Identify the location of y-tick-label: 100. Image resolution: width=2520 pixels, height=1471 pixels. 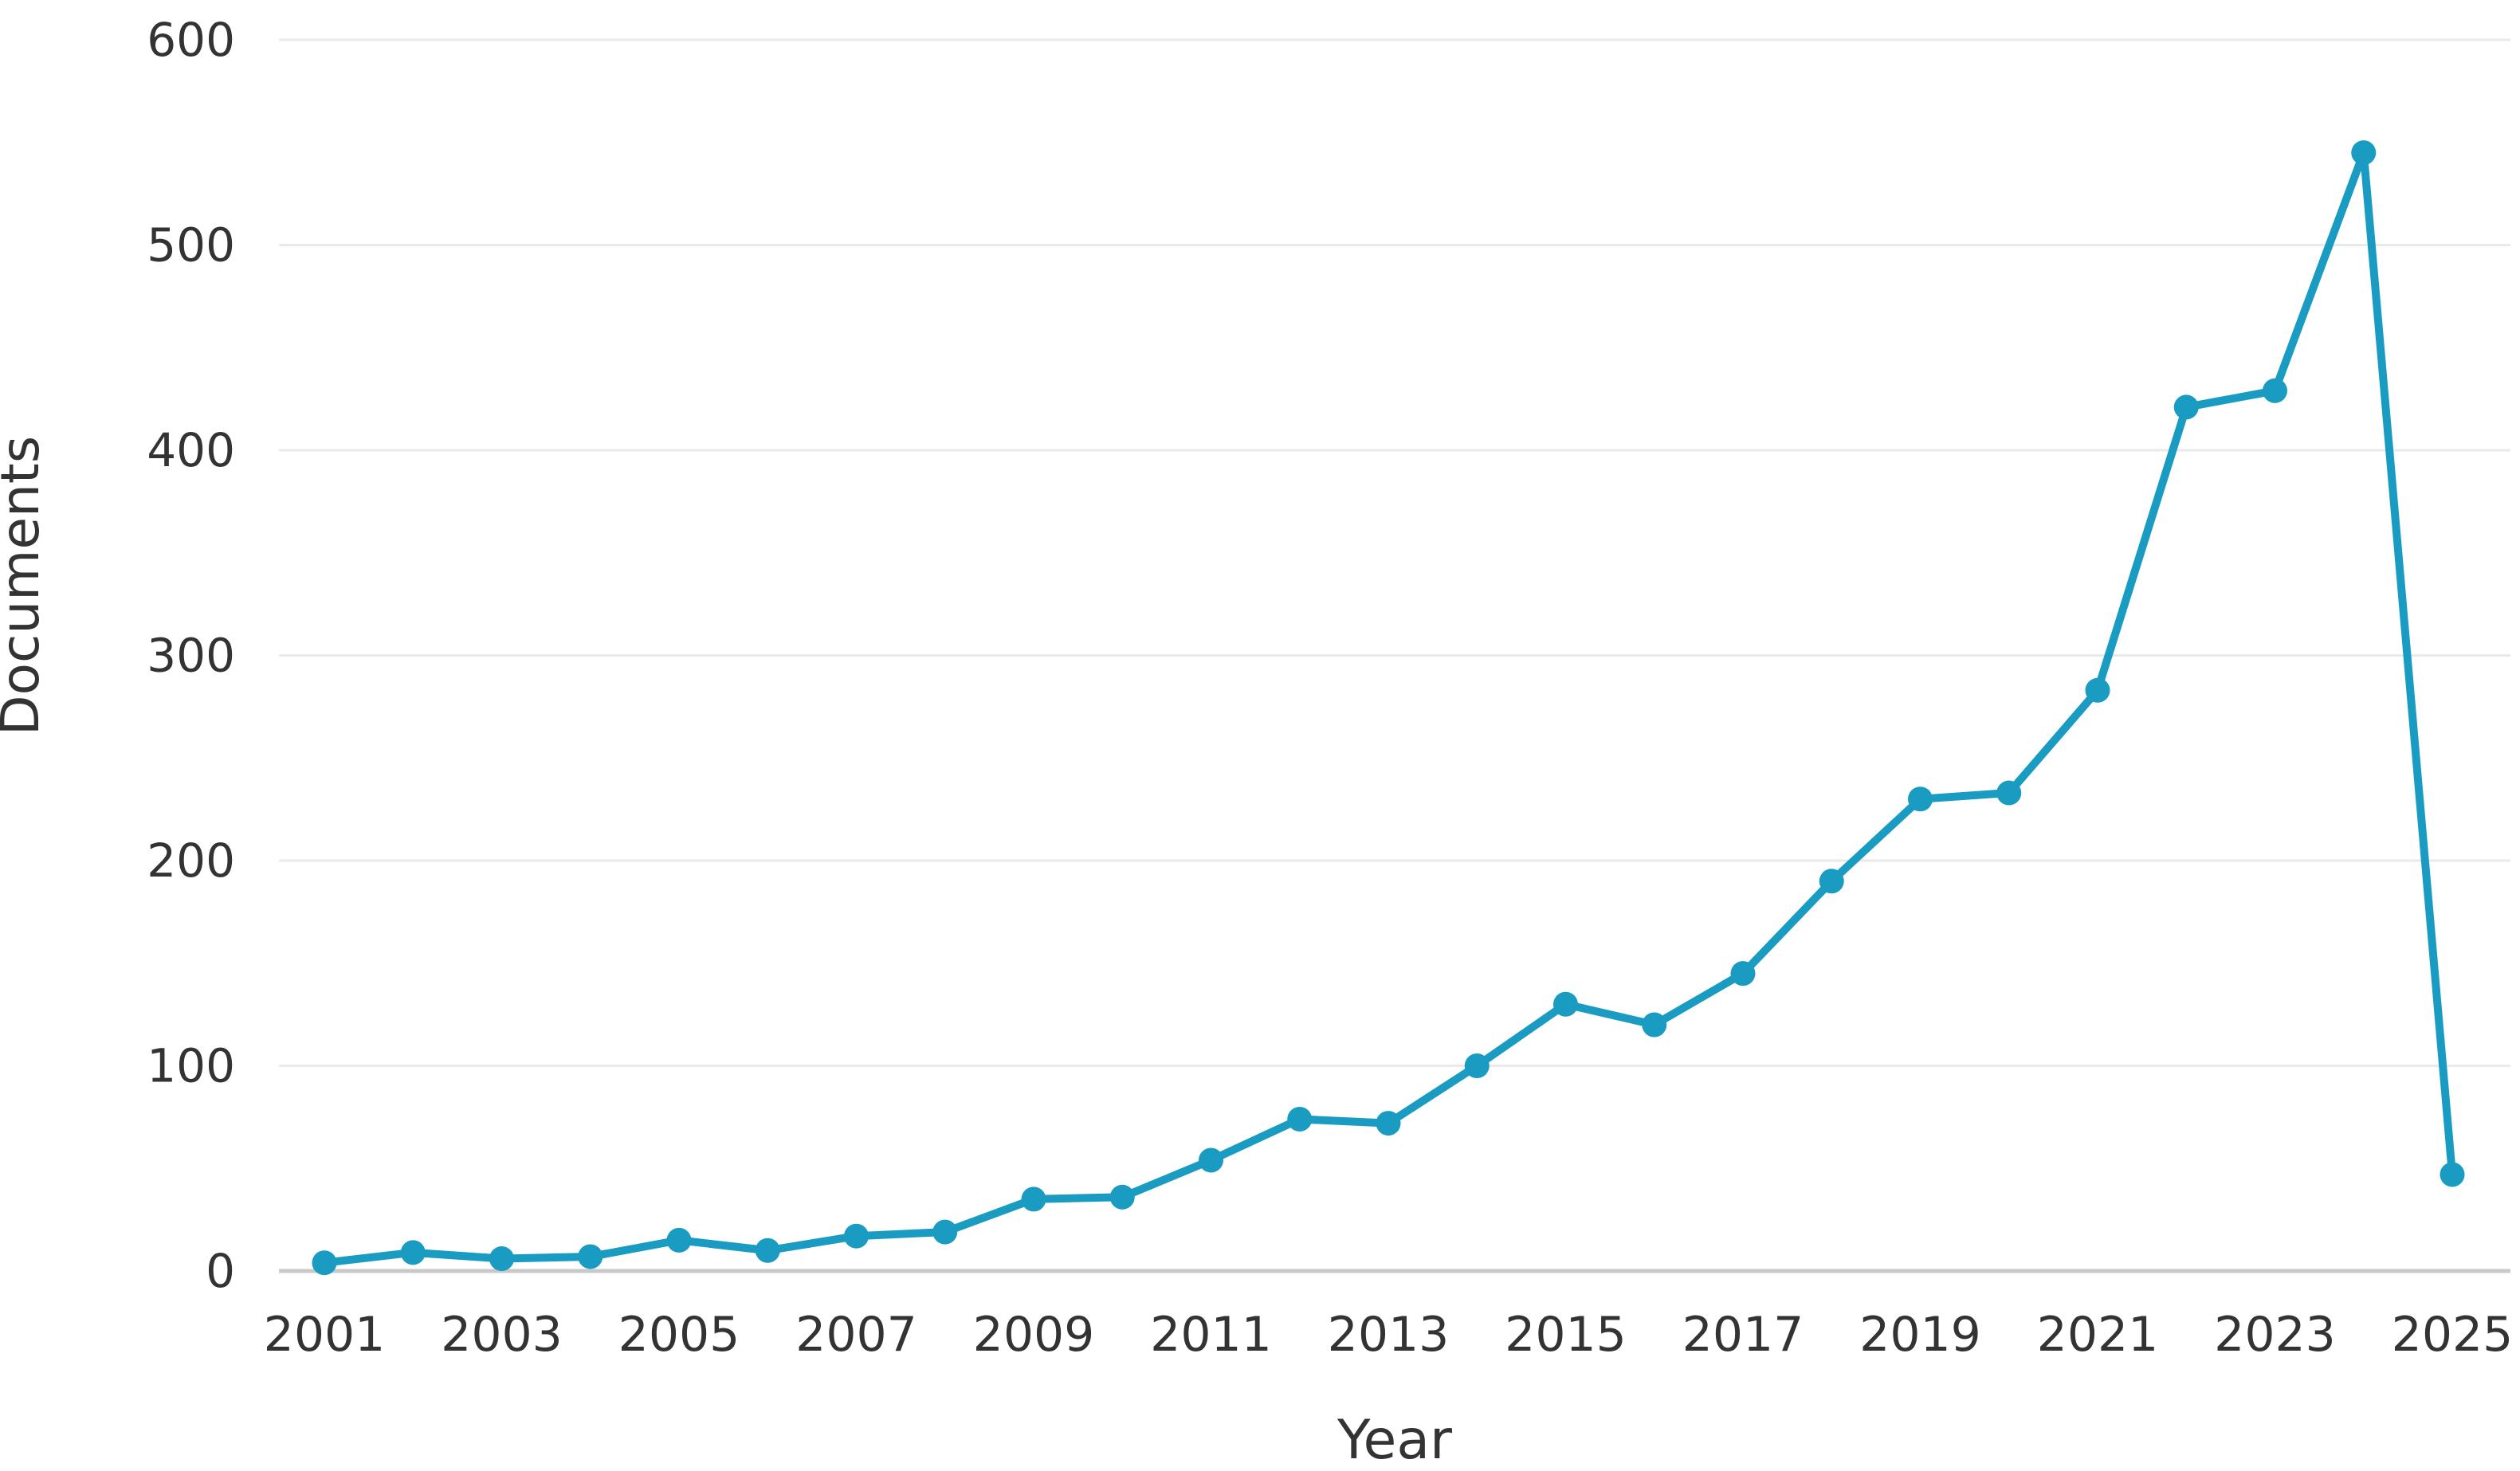
(191, 1066).